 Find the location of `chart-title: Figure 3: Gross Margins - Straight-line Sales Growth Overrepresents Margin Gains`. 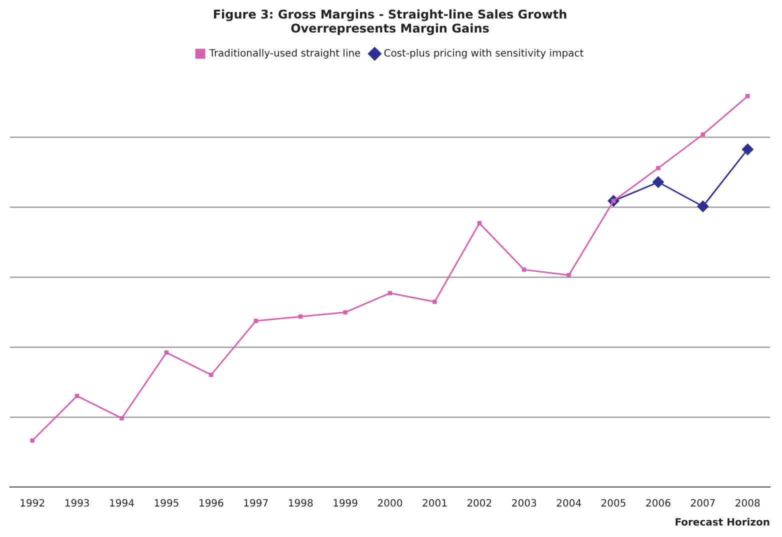

chart-title: Figure 3: Gross Margins - Straight-line Sales Growth Overrepresents Margin Gains is located at coordinates (390, 21).